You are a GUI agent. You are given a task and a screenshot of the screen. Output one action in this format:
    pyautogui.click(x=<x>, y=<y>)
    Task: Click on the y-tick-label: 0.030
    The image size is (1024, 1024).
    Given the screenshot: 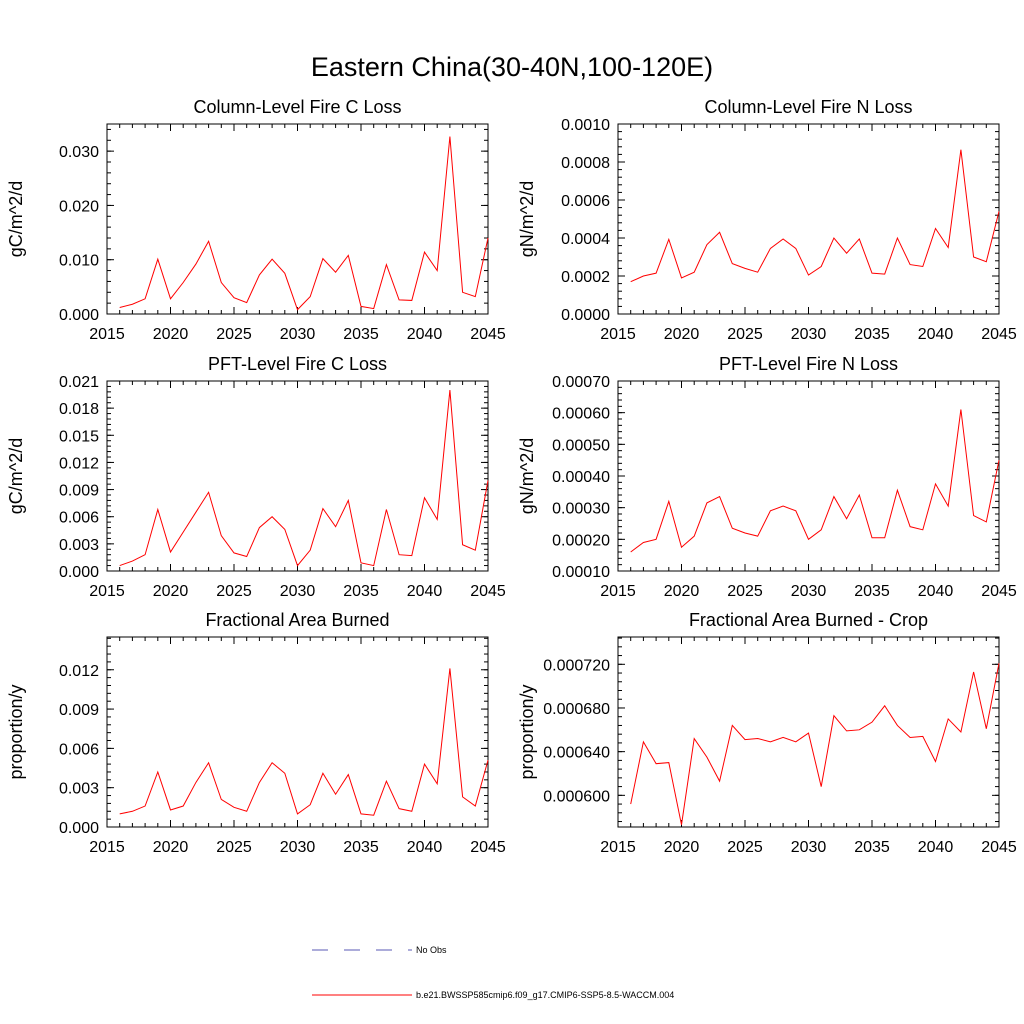 What is the action you would take?
    pyautogui.click(x=79, y=152)
    